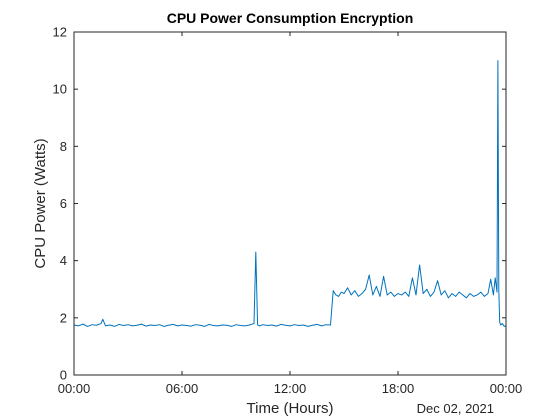 This screenshot has height=420, width=560. Describe the element at coordinates (40, 203) in the screenshot. I see `y-axis-label: CPU Power (Watts)` at that location.